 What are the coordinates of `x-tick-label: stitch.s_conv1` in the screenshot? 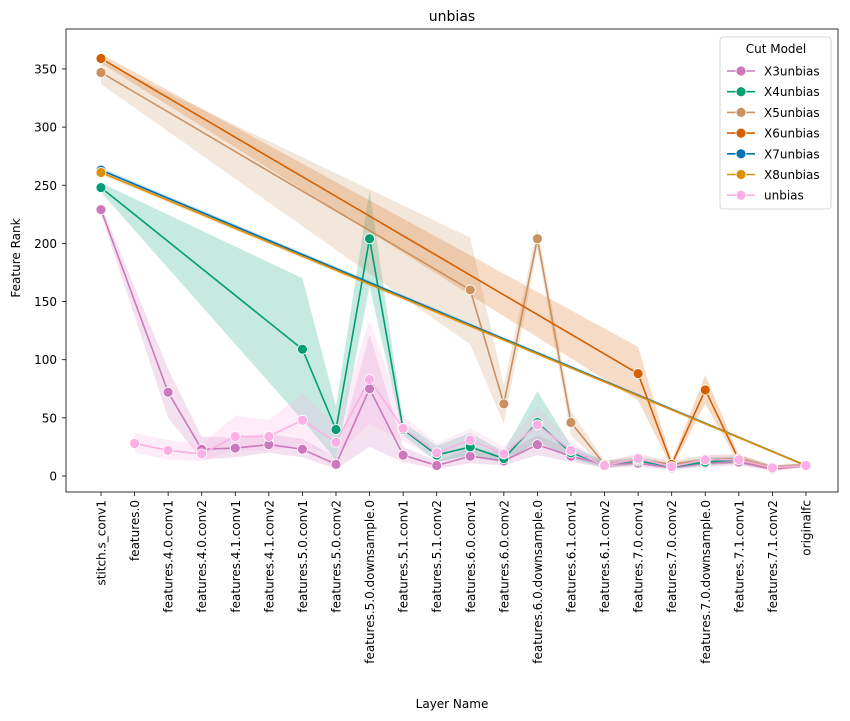 It's located at (102, 543).